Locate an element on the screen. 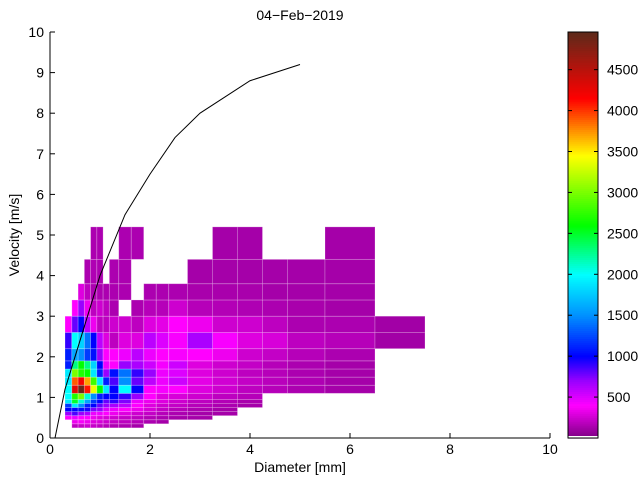  colorbar-tick-label: 1500 is located at coordinates (622, 315).